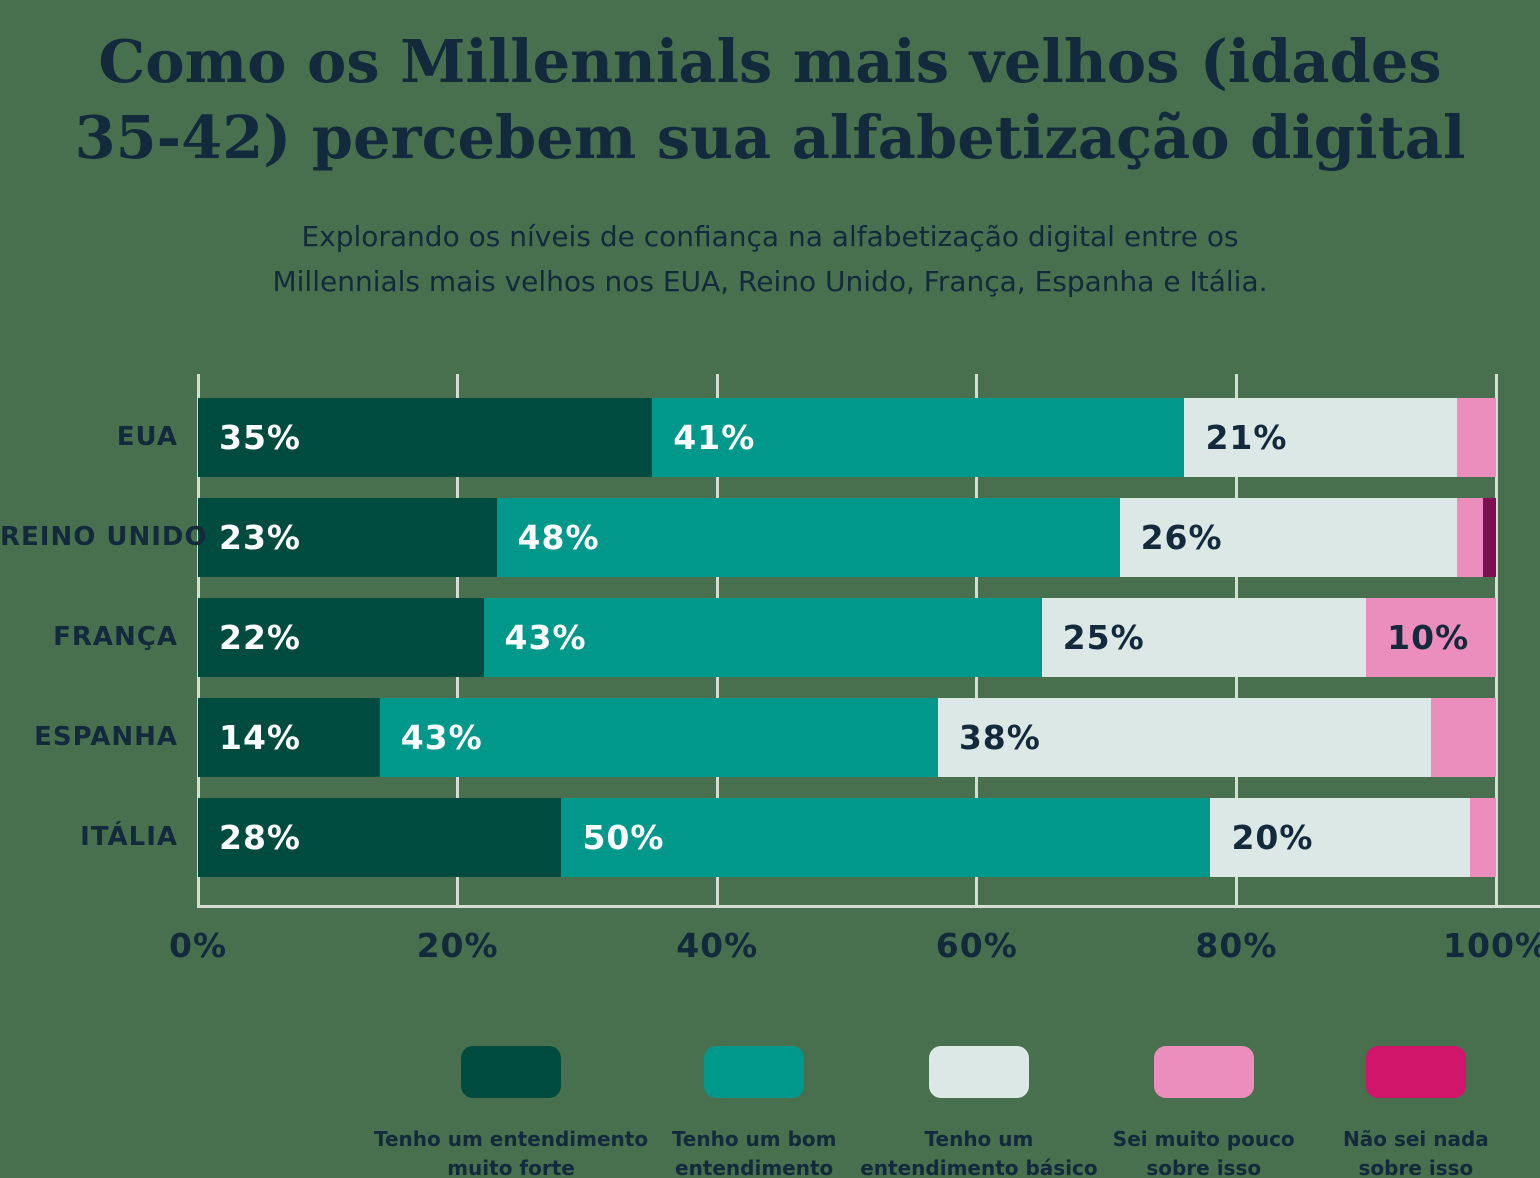 The height and width of the screenshot is (1178, 1540). Describe the element at coordinates (976, 945) in the screenshot. I see `x-axis-tick-label-60: 60%` at that location.